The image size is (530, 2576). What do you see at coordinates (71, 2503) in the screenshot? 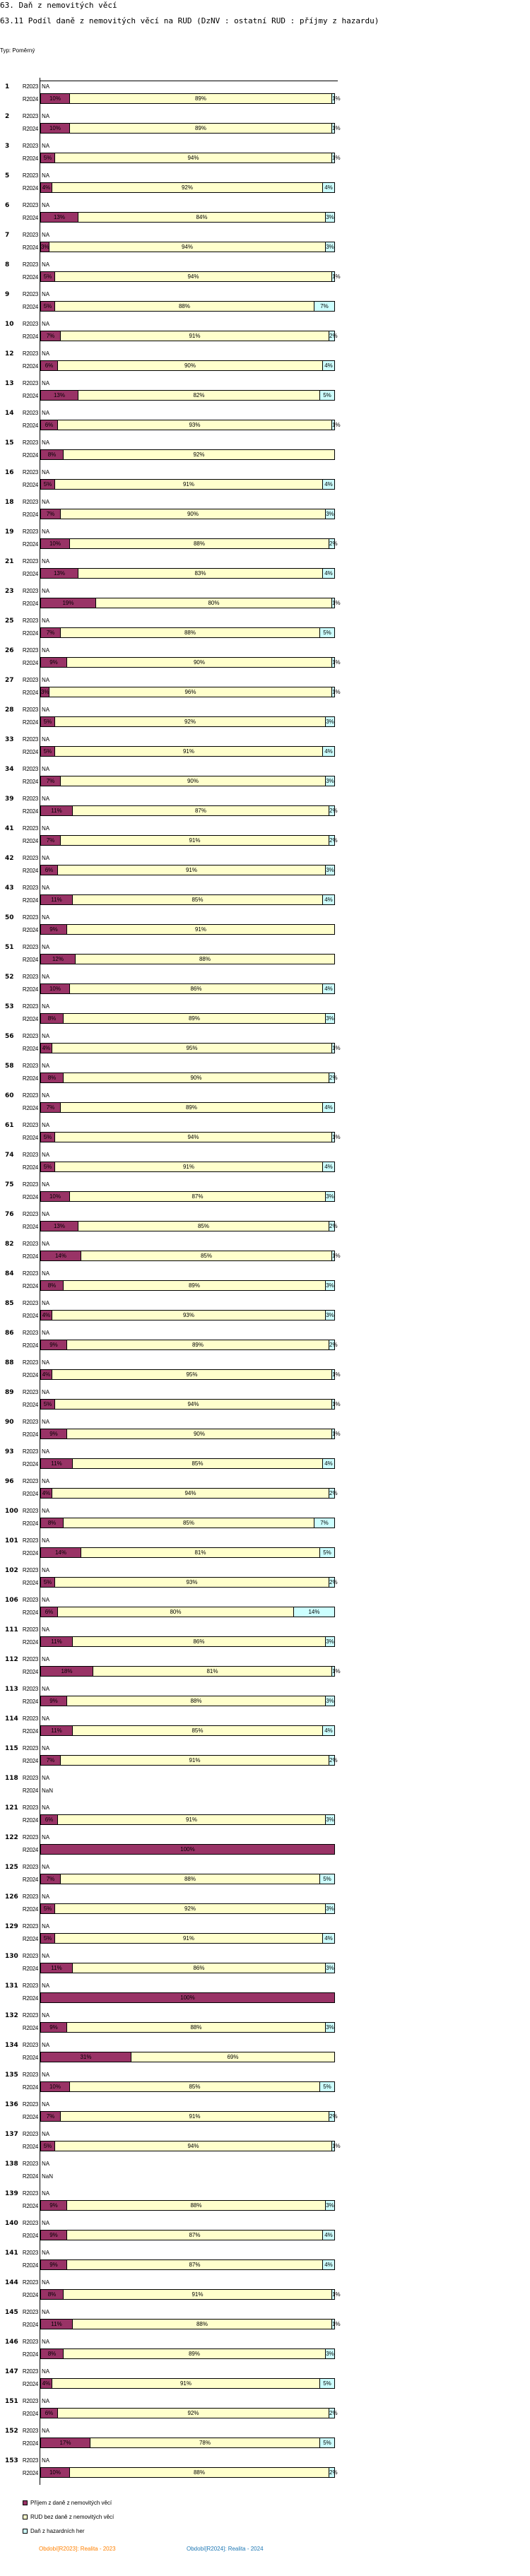
I see `legend-label: Příjem z daně z nemovitých věcí` at bounding box center [71, 2503].